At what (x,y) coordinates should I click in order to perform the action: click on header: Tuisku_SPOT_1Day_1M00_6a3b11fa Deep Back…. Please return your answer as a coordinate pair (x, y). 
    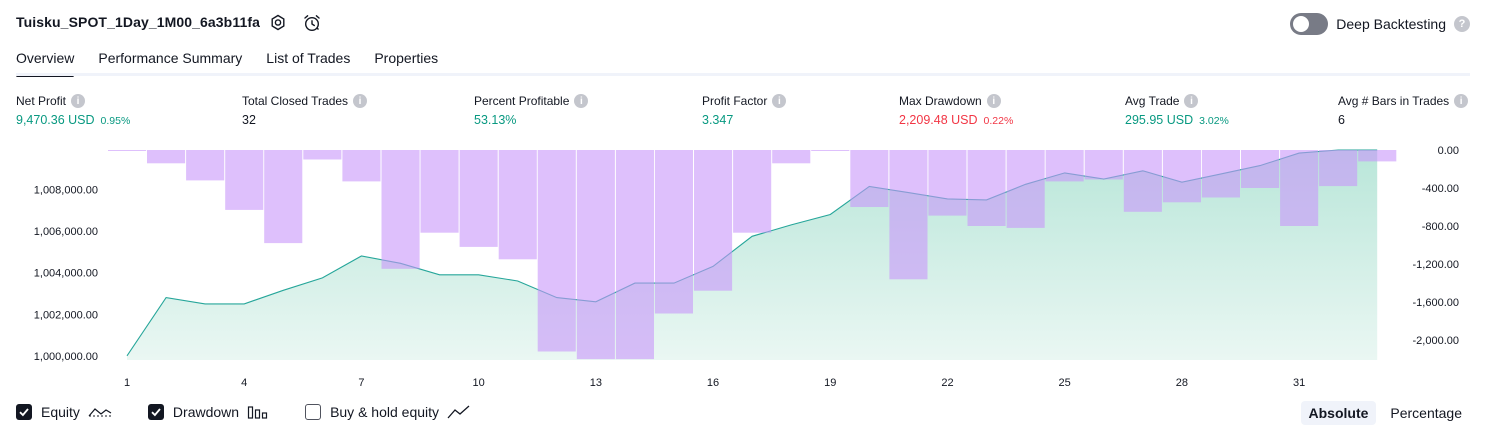
    Looking at the image, I should click on (743, 23).